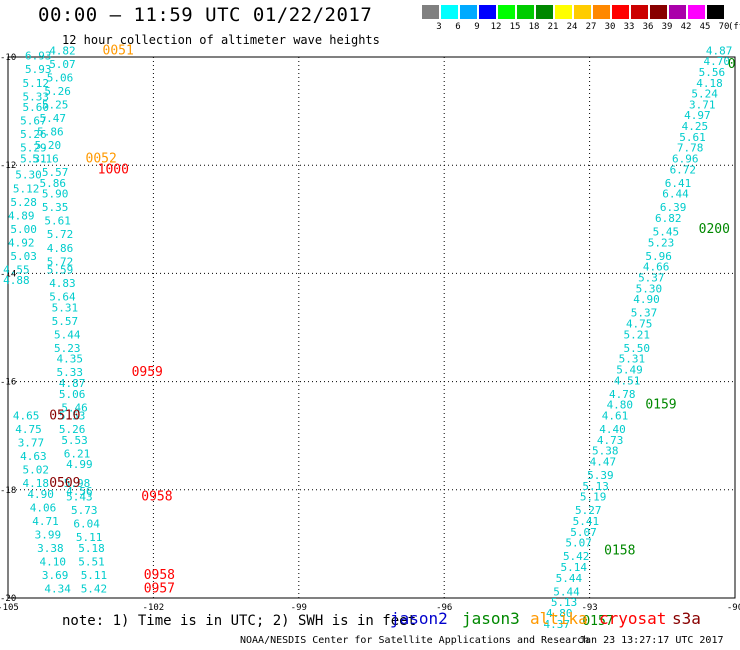 This screenshot has height=650, width=740. Describe the element at coordinates (612, 429) in the screenshot. I see `swh-value-label: 4.40` at that location.